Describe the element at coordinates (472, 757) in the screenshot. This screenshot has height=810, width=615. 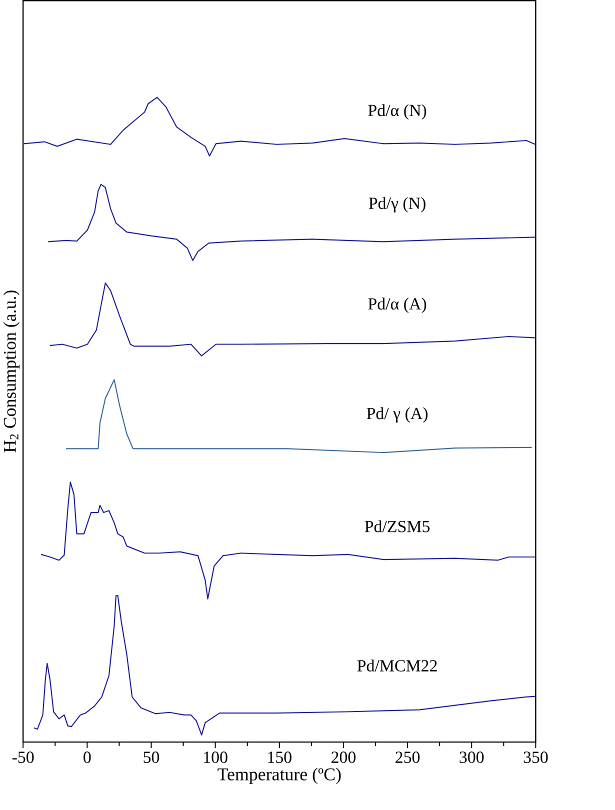
I see `x-tick-label: 300` at that location.